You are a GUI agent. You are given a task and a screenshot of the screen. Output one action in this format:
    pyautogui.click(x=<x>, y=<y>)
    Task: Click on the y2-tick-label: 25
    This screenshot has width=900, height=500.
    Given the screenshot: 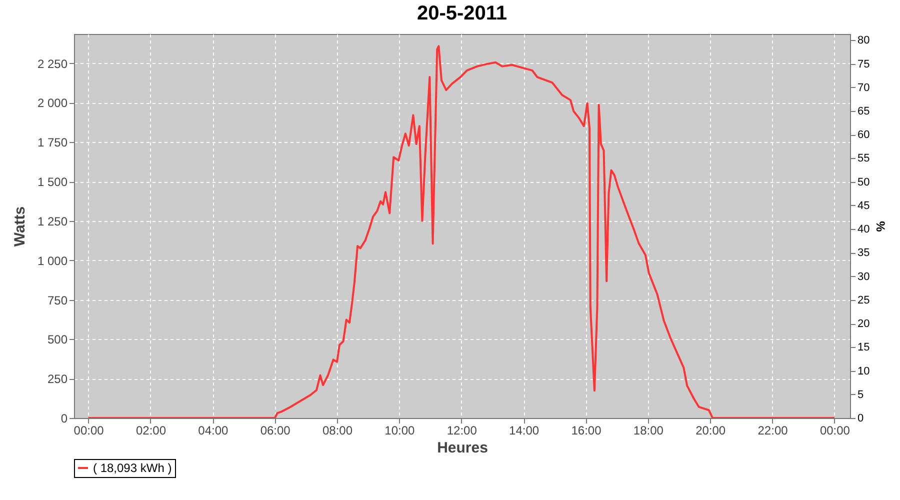 What is the action you would take?
    pyautogui.click(x=864, y=300)
    